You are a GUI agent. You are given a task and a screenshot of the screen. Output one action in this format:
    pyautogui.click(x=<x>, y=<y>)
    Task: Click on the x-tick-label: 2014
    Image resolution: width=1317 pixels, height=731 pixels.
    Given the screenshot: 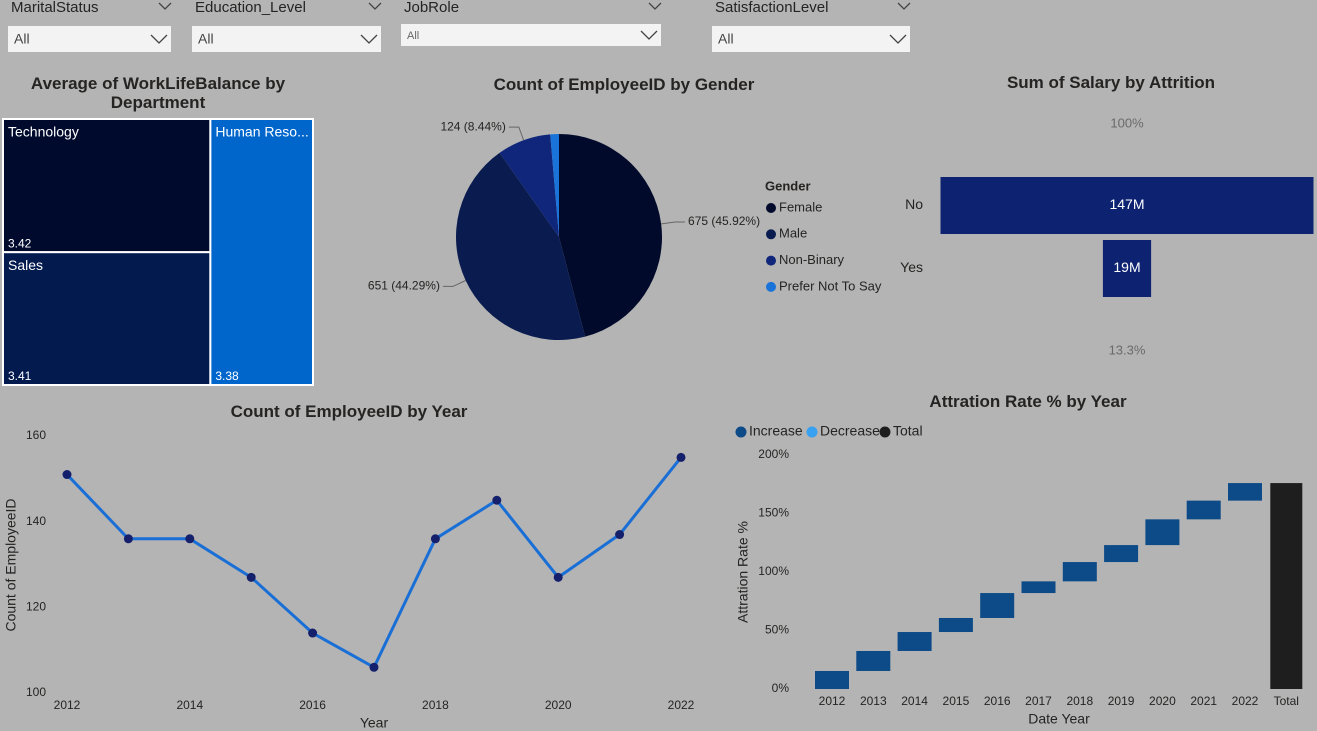 What is the action you would take?
    pyautogui.click(x=189, y=705)
    